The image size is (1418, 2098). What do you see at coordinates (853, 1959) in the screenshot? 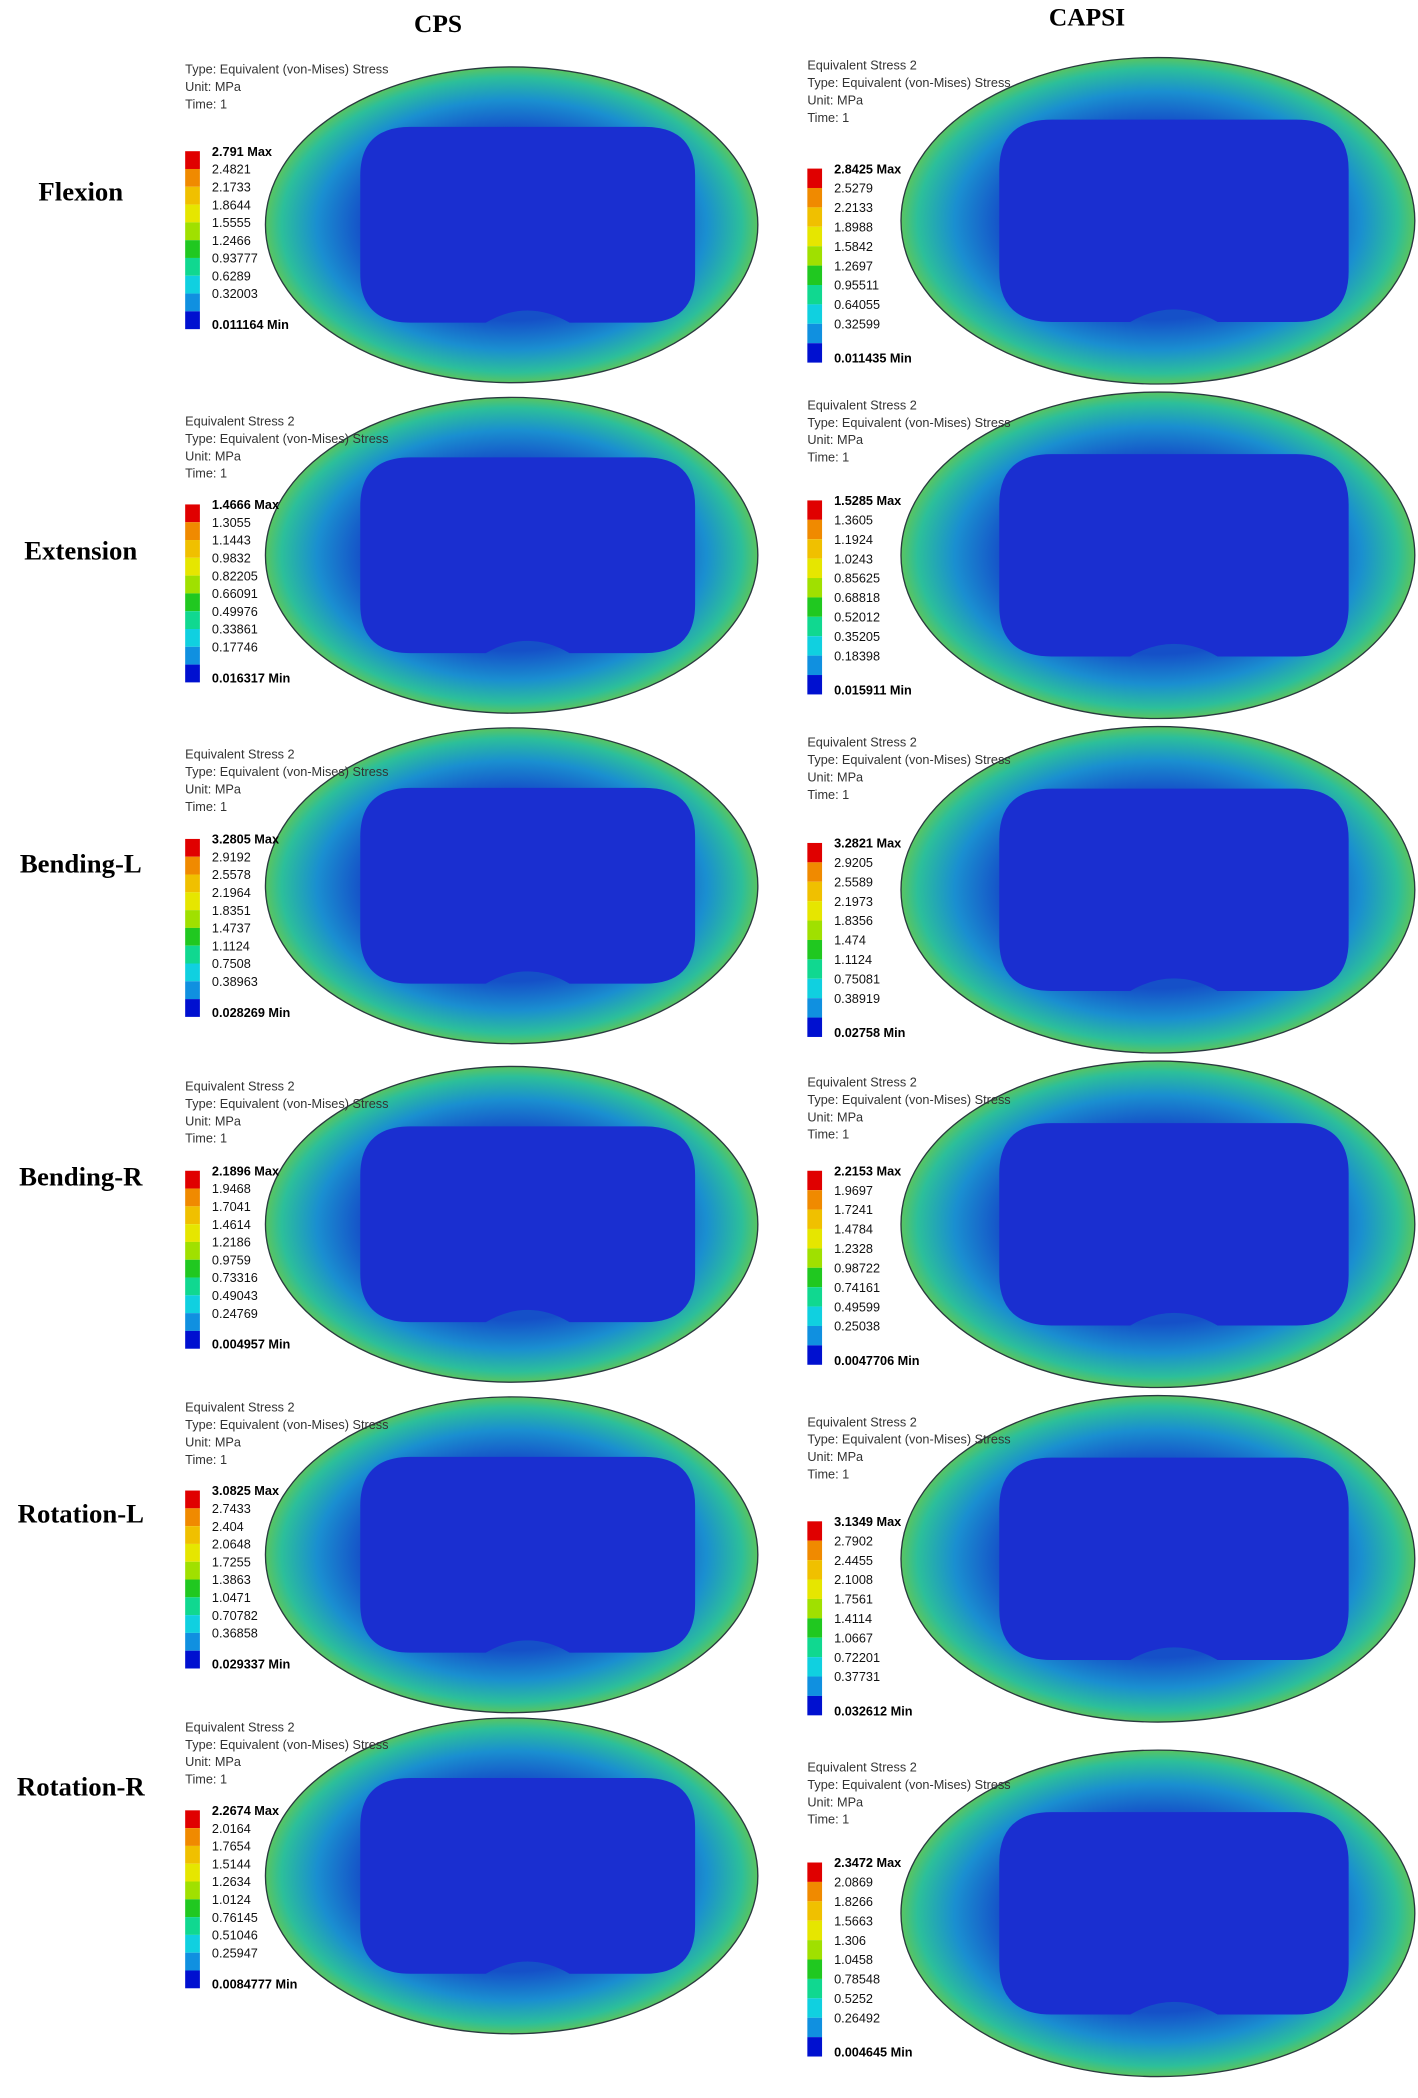
I see `legend-label: 1.0458` at bounding box center [853, 1959].